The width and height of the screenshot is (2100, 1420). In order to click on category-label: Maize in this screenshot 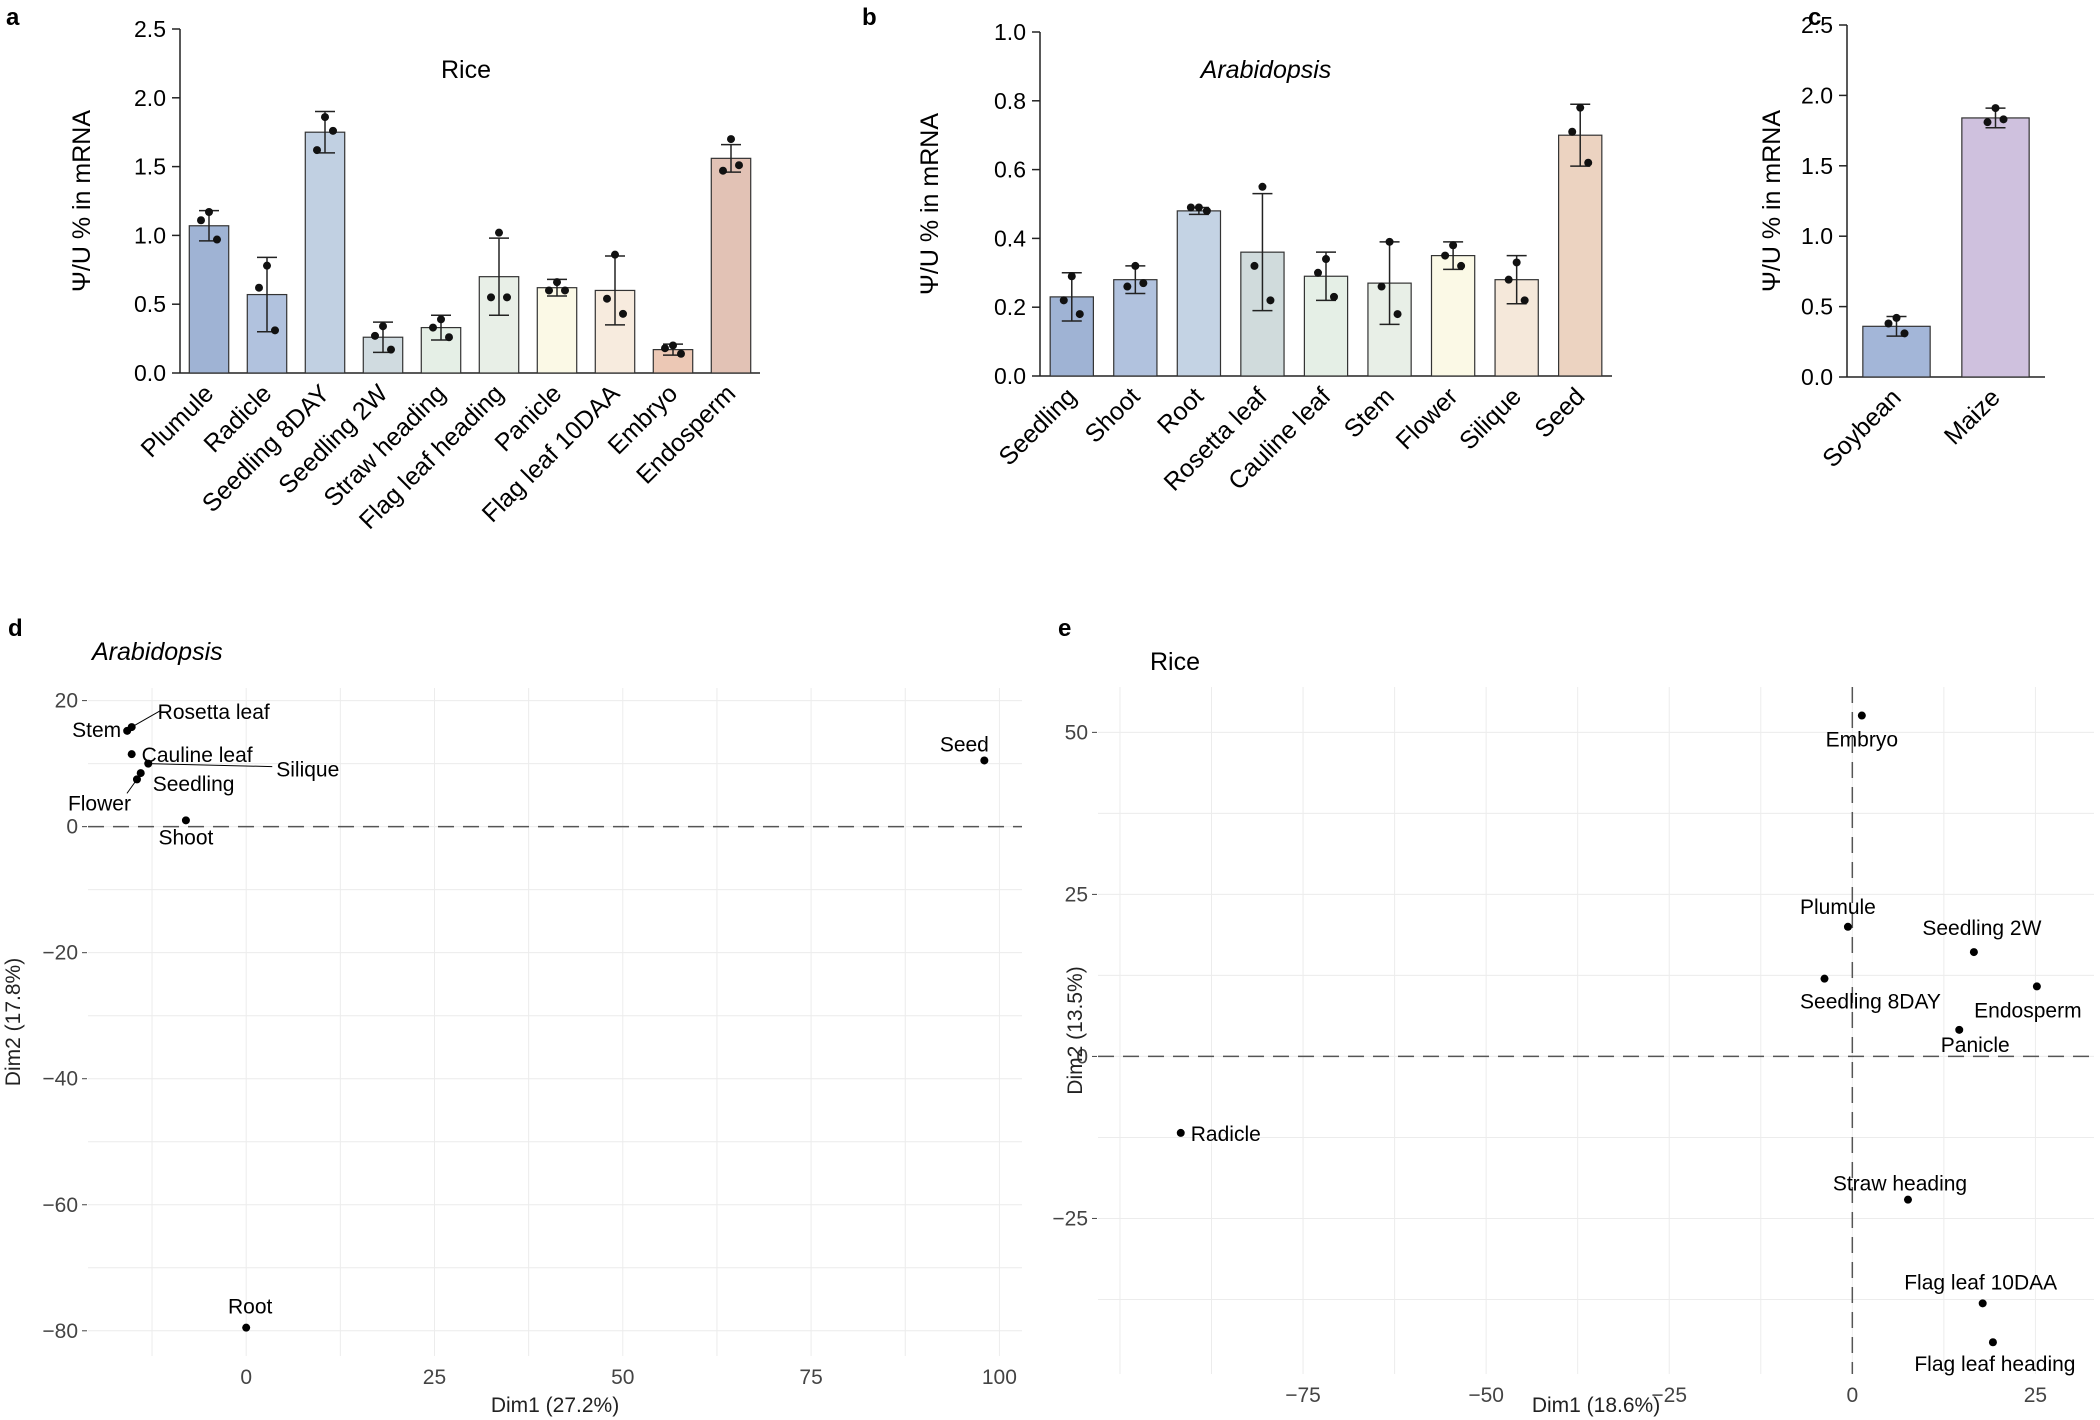, I will do `click(1972, 416)`.